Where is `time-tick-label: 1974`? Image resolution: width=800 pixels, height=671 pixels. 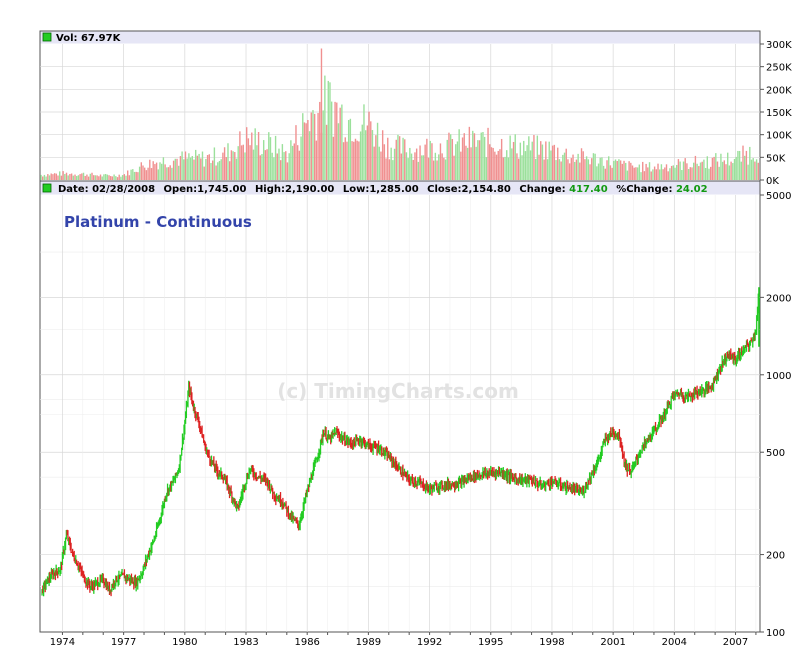
time-tick-label: 1974 is located at coordinates (62, 642).